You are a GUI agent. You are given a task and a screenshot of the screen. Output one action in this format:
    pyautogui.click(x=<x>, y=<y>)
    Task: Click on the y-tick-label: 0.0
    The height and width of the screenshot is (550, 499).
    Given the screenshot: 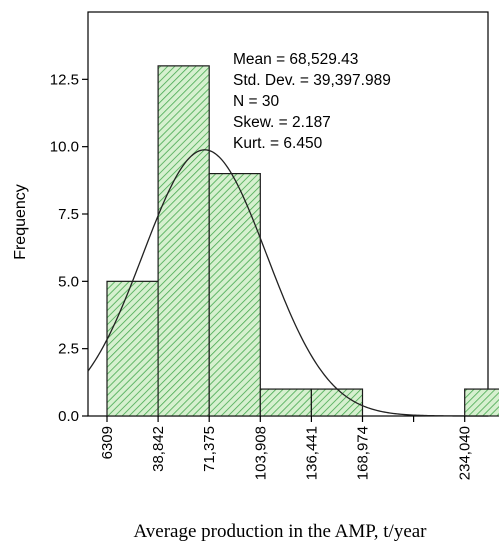 What is the action you would take?
    pyautogui.click(x=68, y=416)
    